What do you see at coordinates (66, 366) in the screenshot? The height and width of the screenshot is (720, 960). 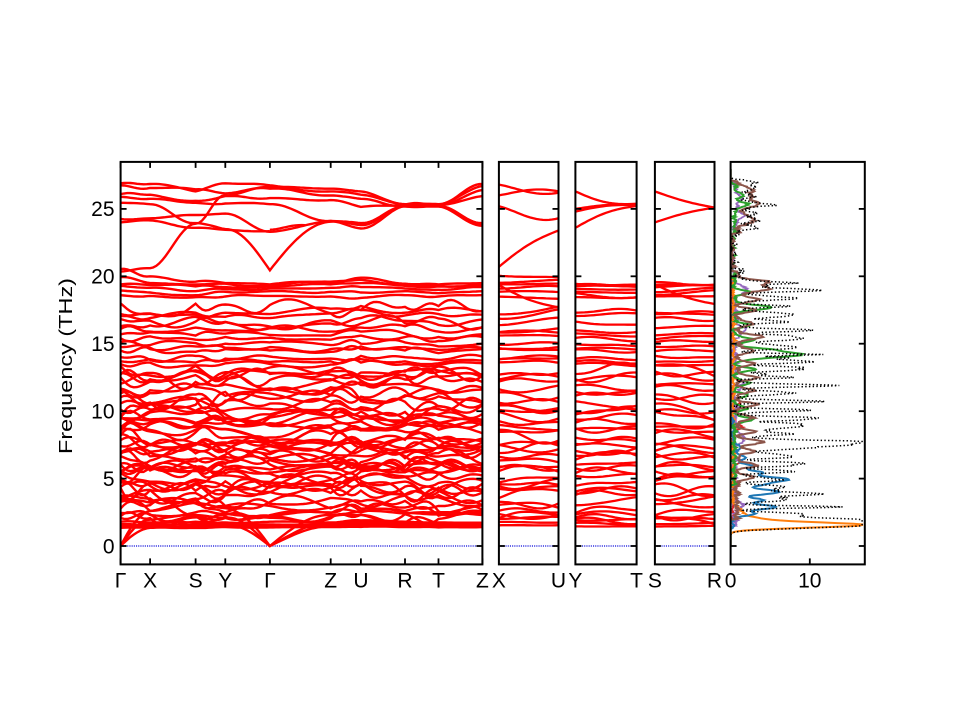 I see `svg-text: Frequency (THz)` at bounding box center [66, 366].